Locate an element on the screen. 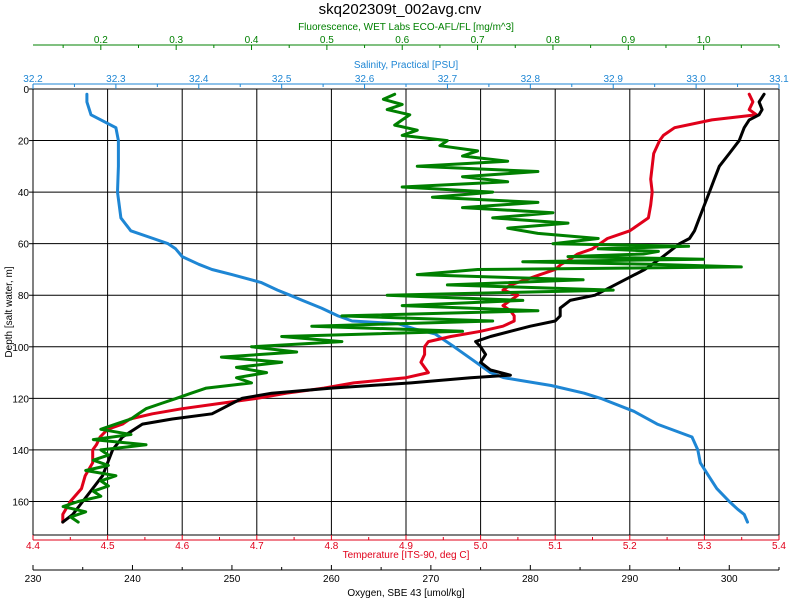 The width and height of the screenshot is (800, 600). depth-tick-label: 40 is located at coordinates (24, 193).